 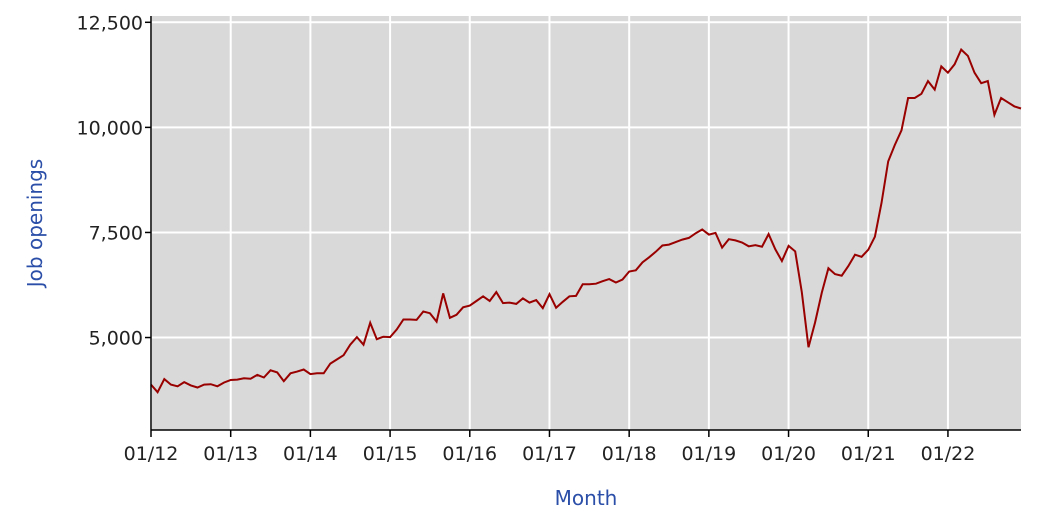 What do you see at coordinates (151, 454) in the screenshot?
I see `x-tick-label: 01/12` at bounding box center [151, 454].